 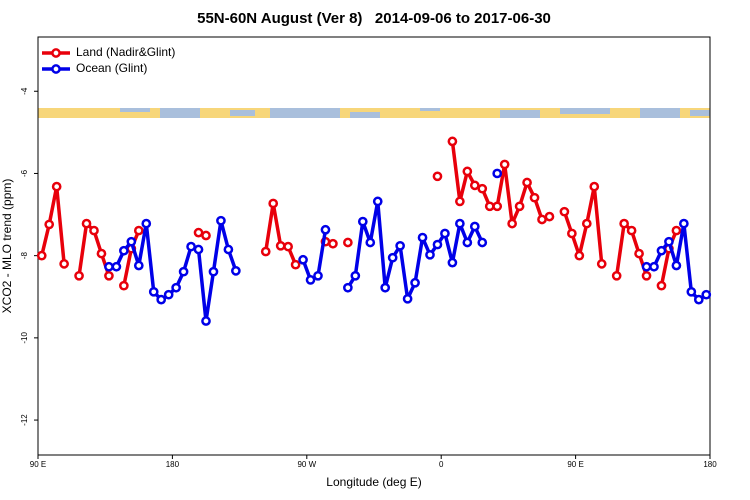 I want to click on y-tick-label: -6, so click(x=24, y=173).